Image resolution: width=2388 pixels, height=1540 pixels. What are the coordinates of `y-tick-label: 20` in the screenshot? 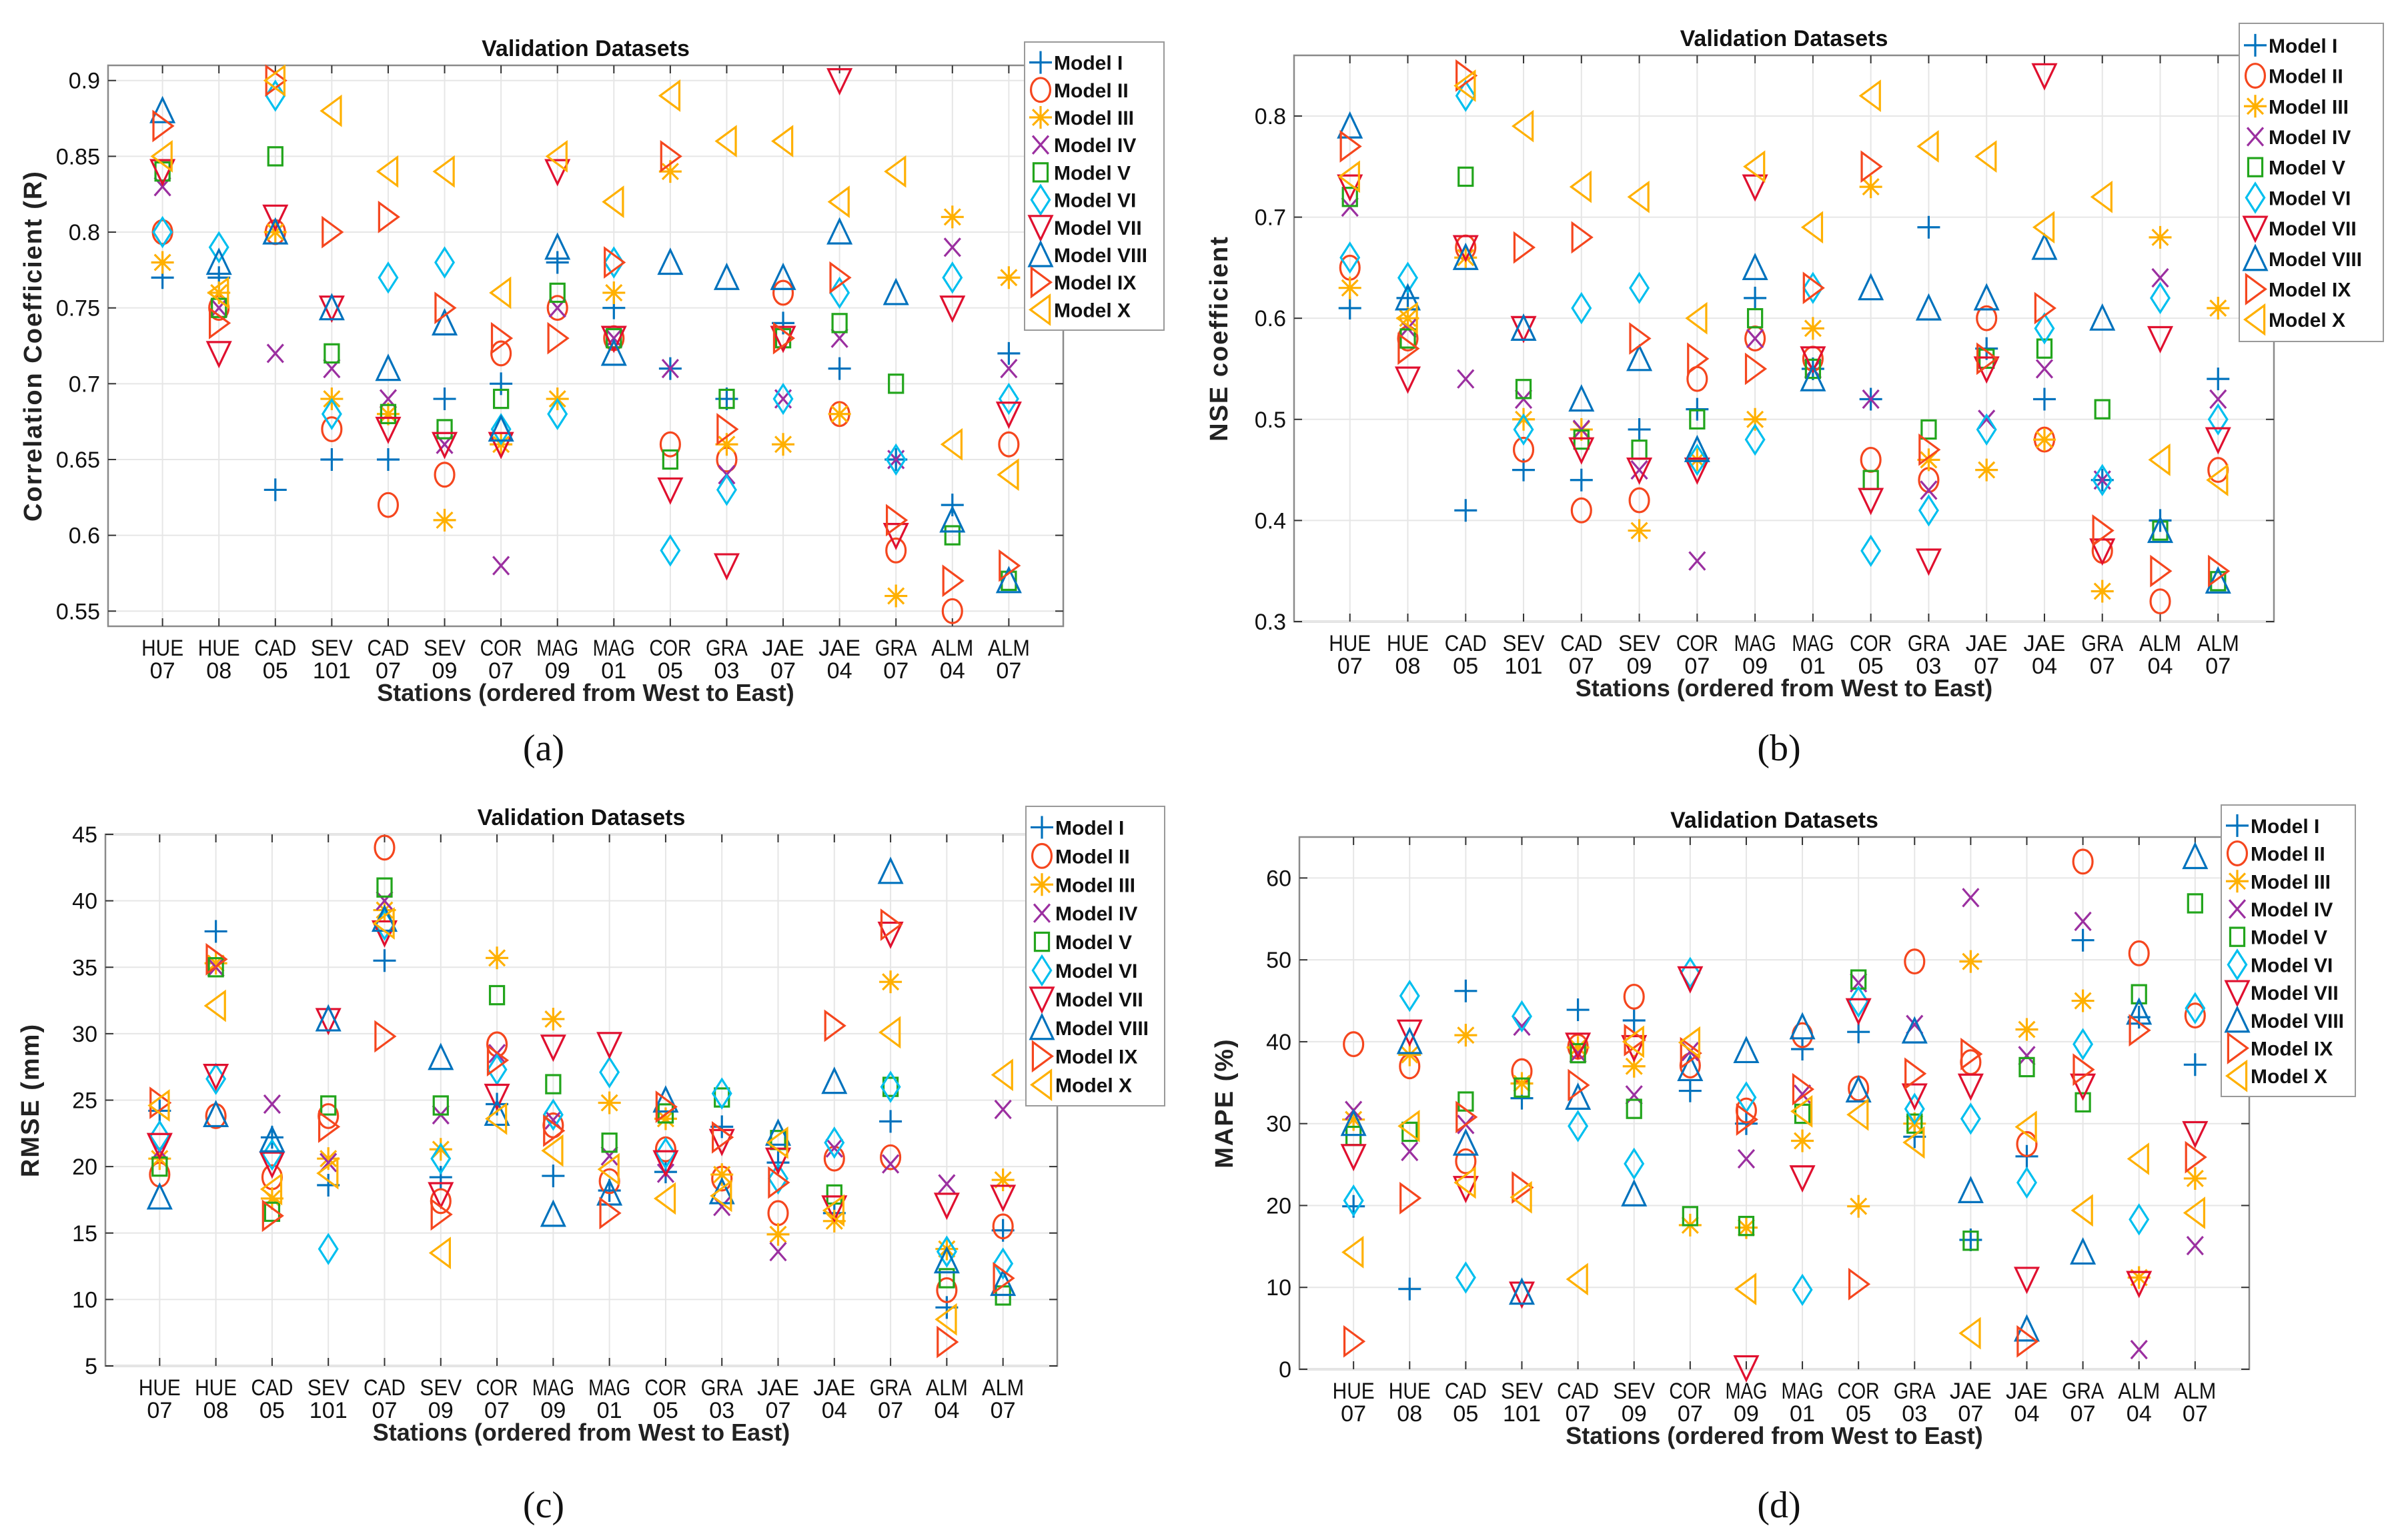 It's located at (1279, 1206).